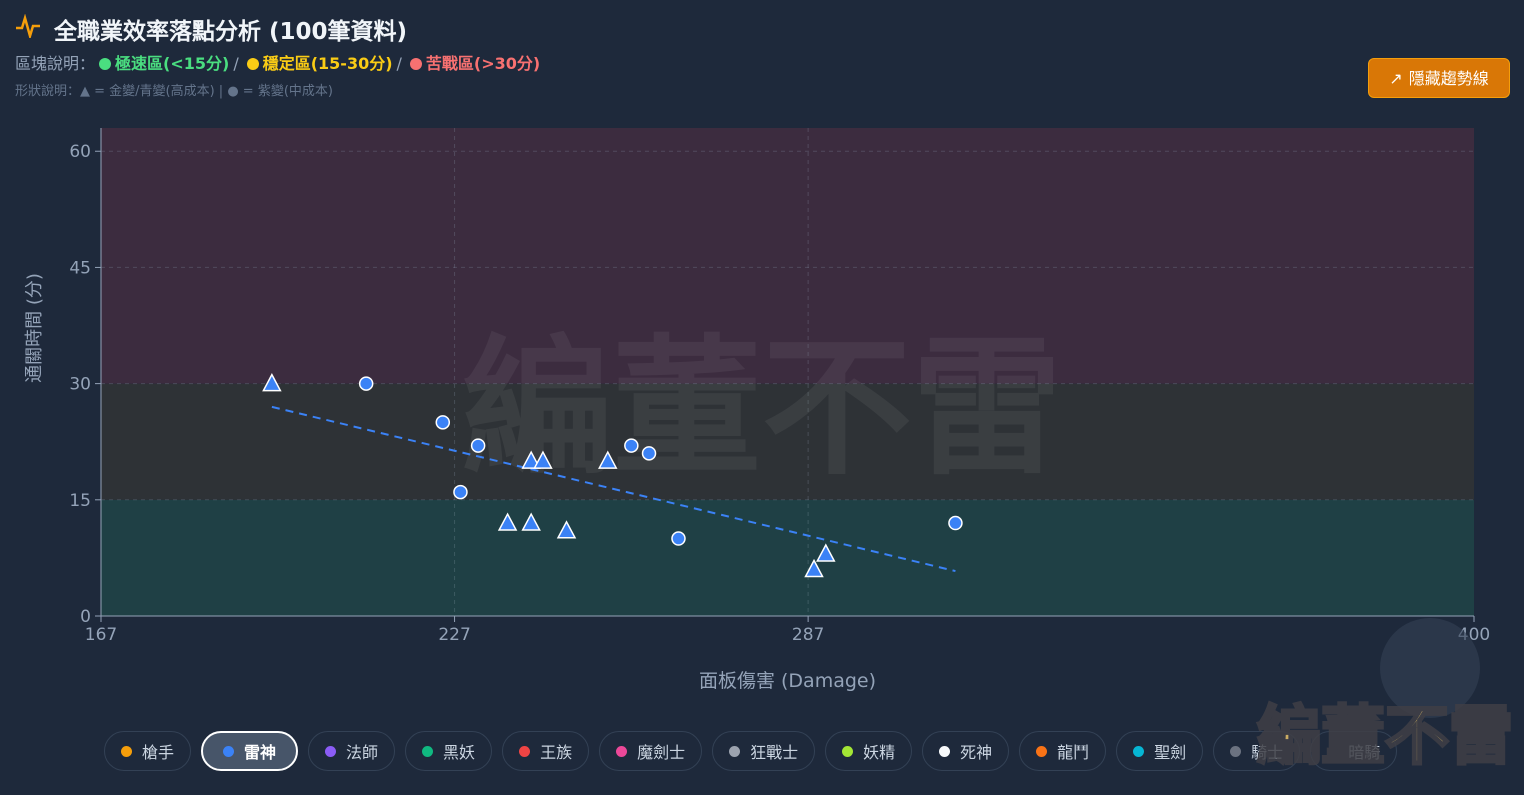 The image size is (1524, 795). I want to click on zone-item: 苦戰區(>30分), so click(483, 63).